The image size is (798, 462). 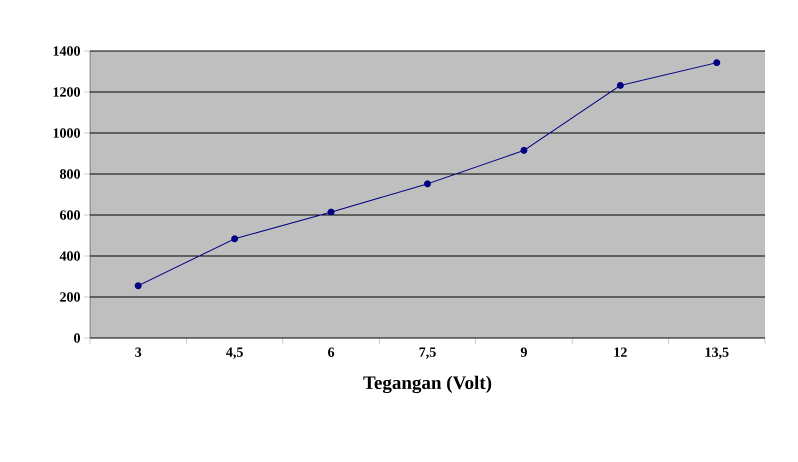 What do you see at coordinates (331, 352) in the screenshot?
I see `x-tick-label: 6` at bounding box center [331, 352].